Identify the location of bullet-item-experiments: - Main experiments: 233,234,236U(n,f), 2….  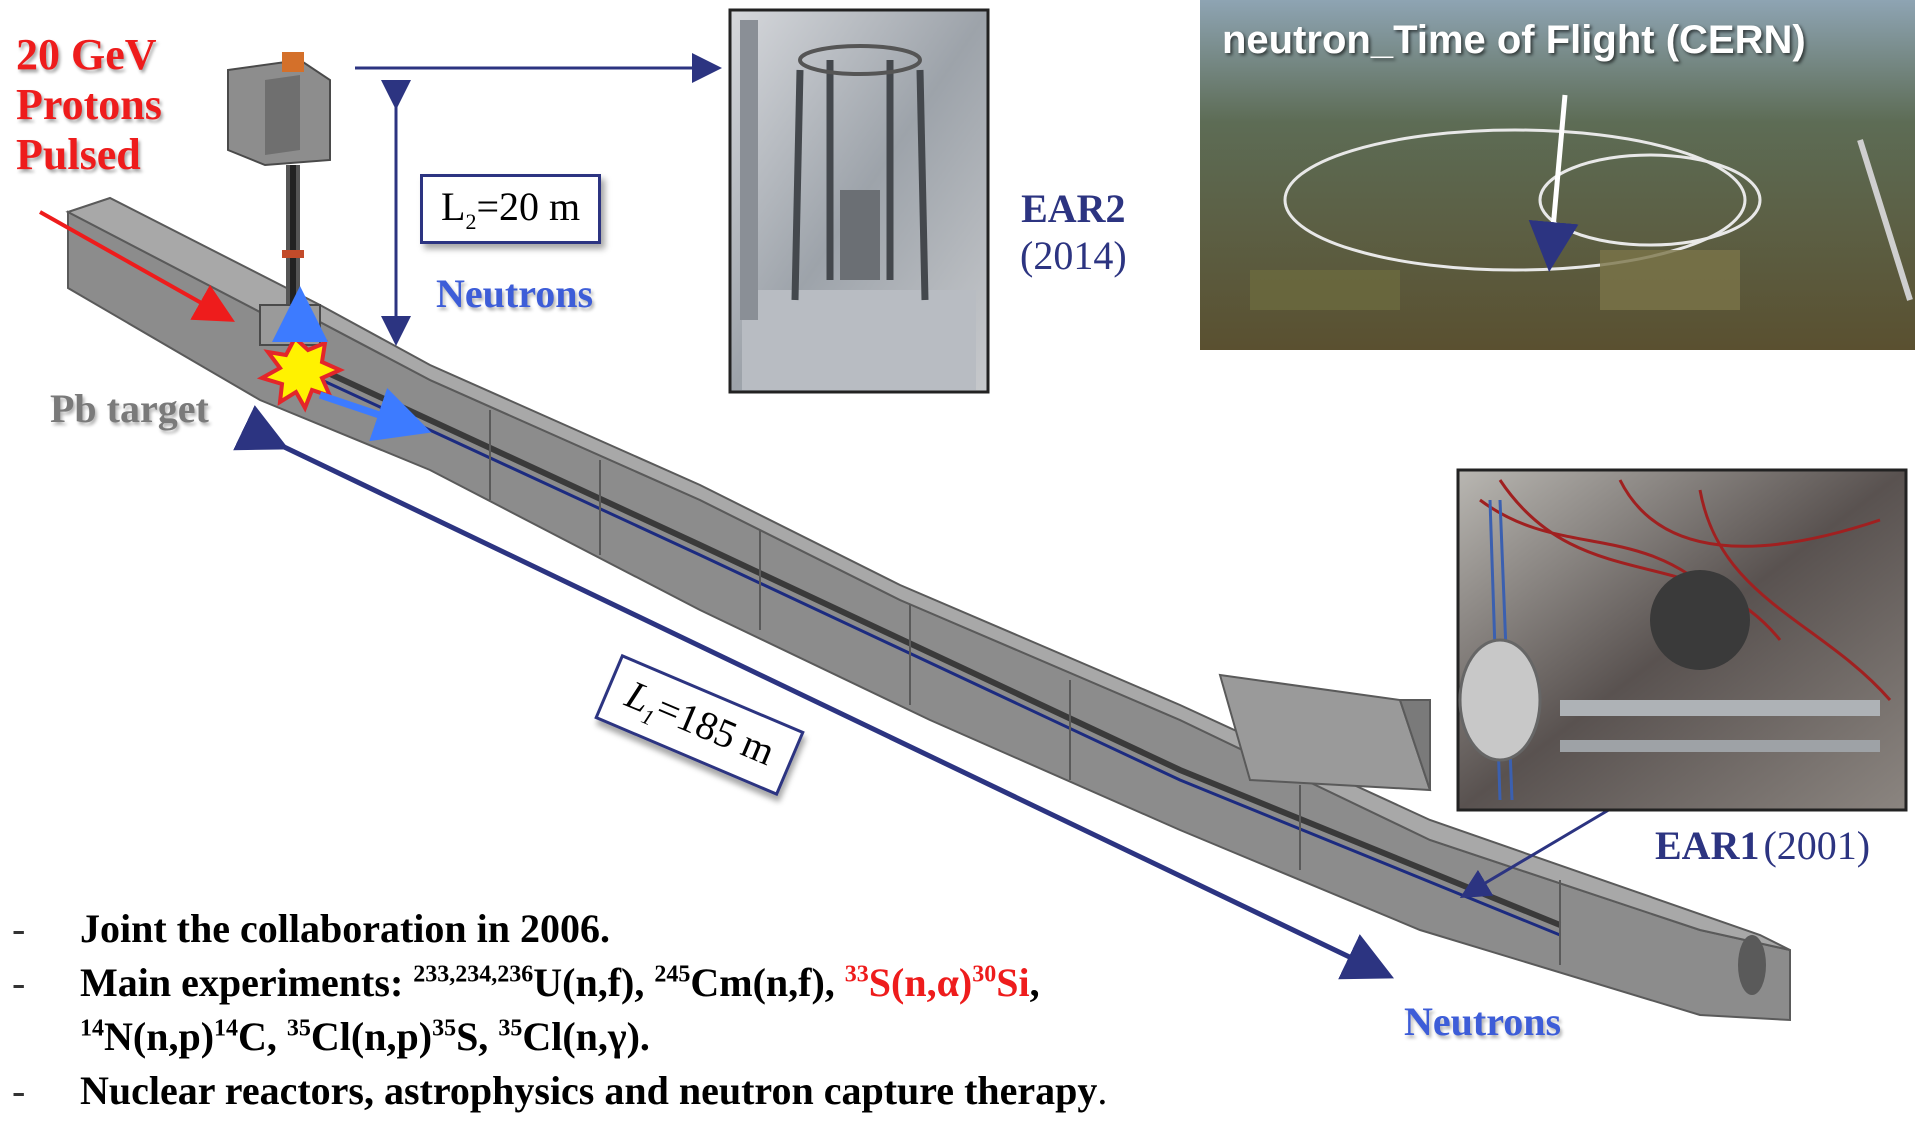
(526, 982).